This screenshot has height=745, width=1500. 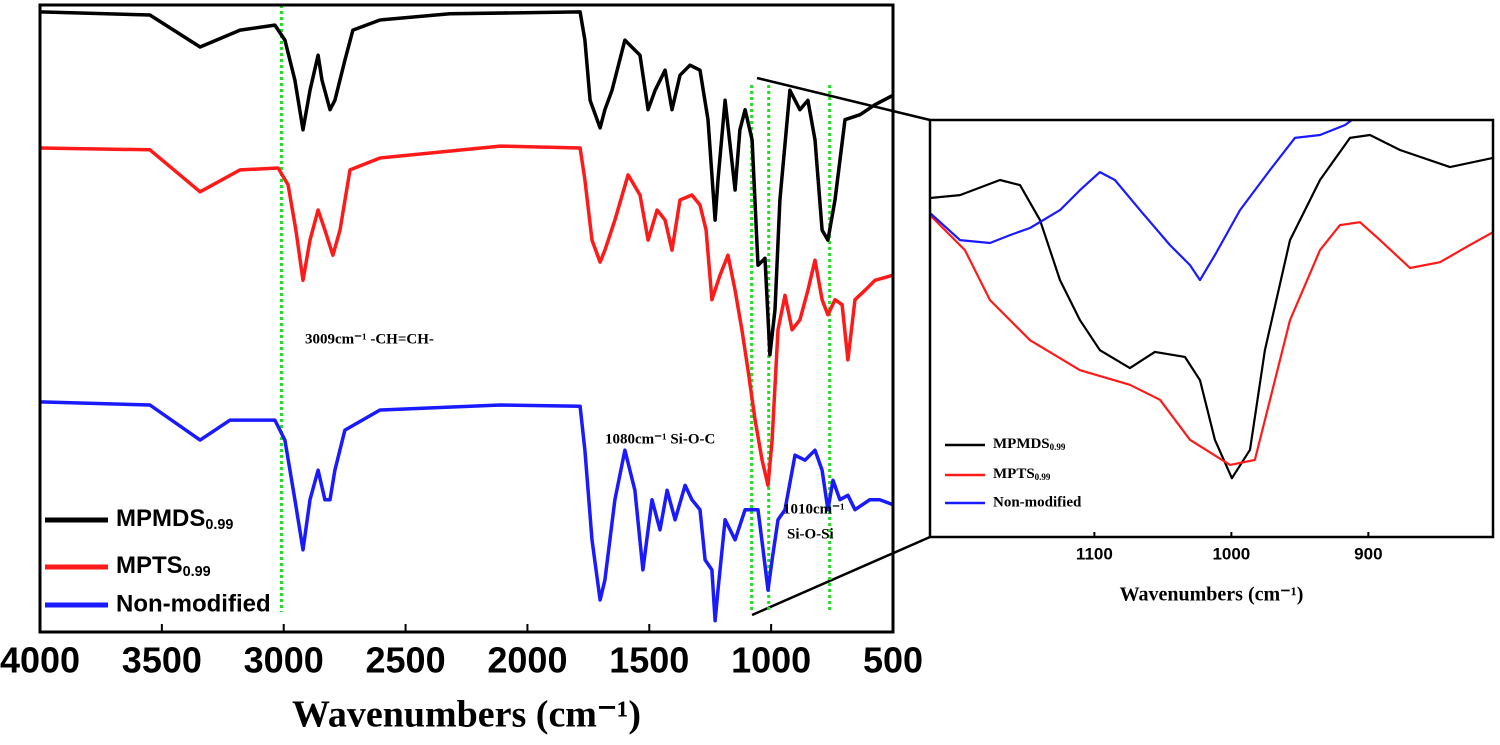 I want to click on annotation: 1010cm⁻¹, so click(x=814, y=509).